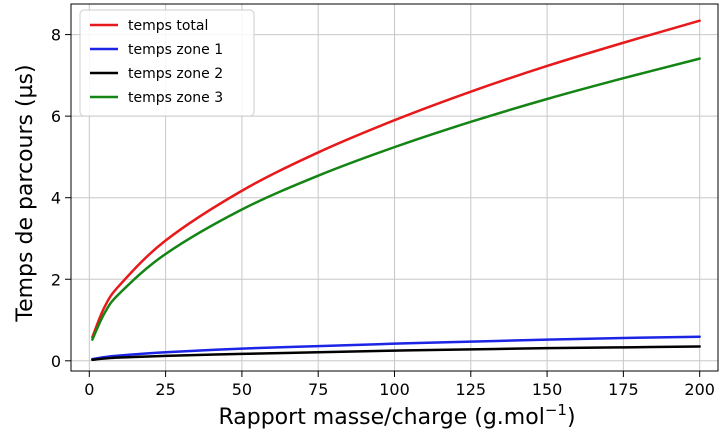 The width and height of the screenshot is (722, 436). Describe the element at coordinates (318, 389) in the screenshot. I see `x-tick-label: 75` at that location.